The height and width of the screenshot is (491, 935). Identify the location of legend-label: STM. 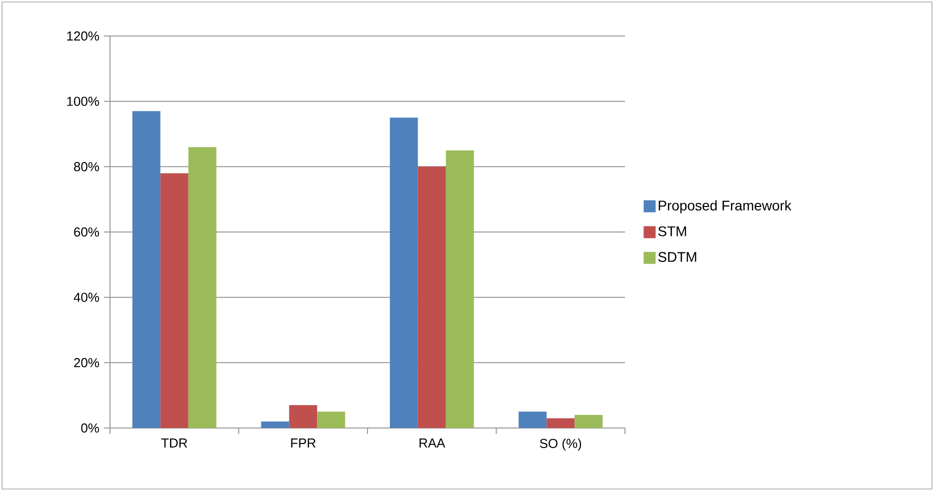
(672, 231).